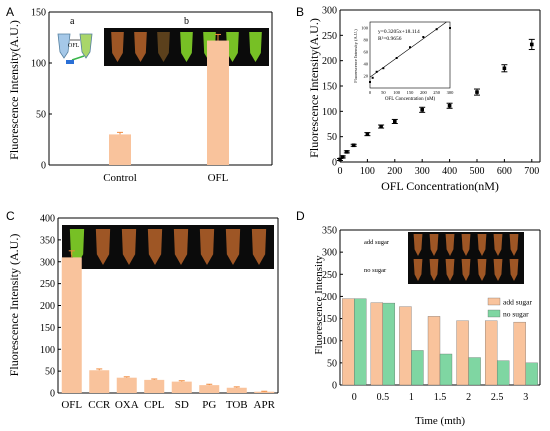  Describe the element at coordinates (70, 62) in the screenshot. I see `uv-lamp-icon` at that location.